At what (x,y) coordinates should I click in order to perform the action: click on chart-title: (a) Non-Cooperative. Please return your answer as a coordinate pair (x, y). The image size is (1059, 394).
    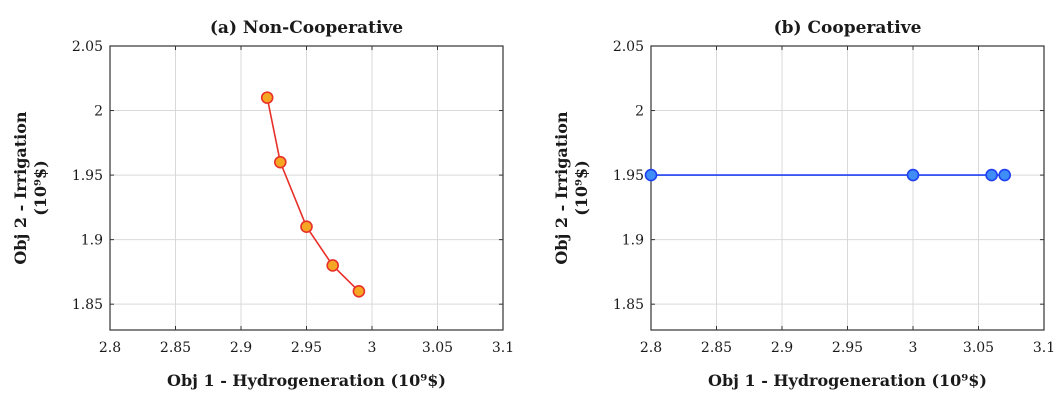
    Looking at the image, I should click on (306, 28).